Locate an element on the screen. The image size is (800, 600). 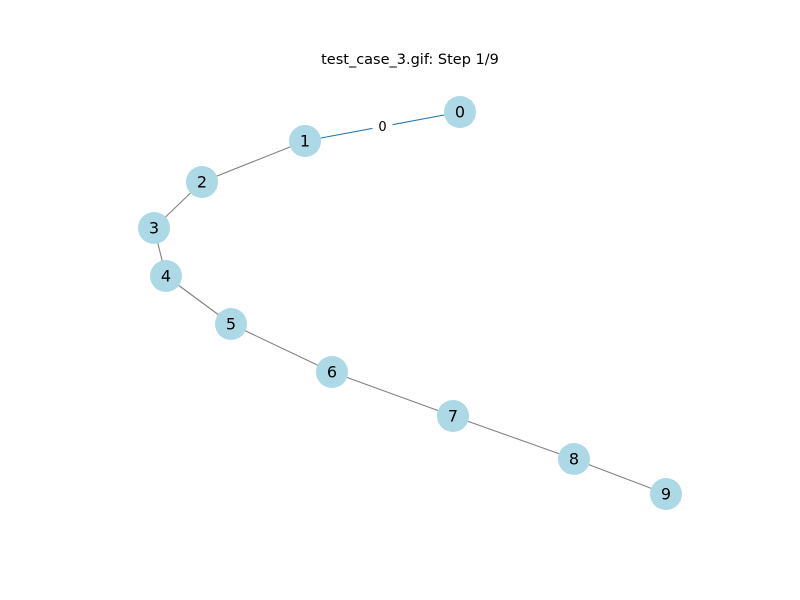
node-label: 5 is located at coordinates (231, 324).